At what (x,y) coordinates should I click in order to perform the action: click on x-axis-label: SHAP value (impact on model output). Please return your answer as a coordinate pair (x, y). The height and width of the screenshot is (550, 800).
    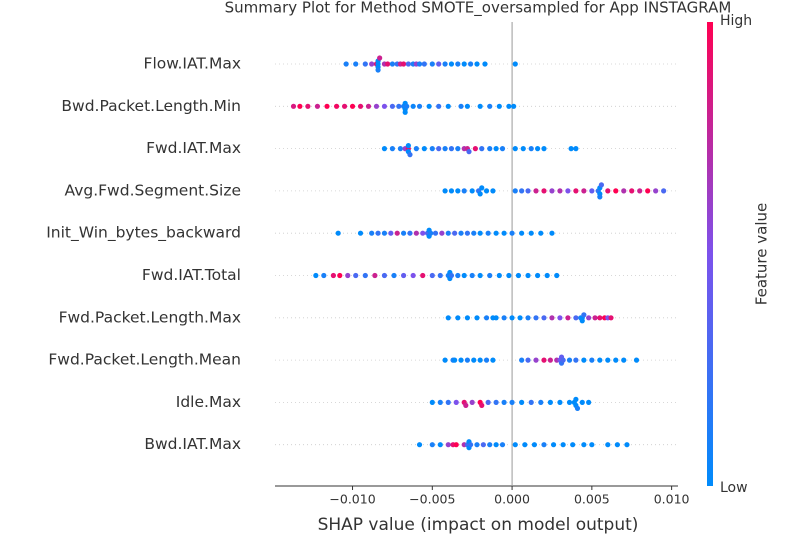
    Looking at the image, I should click on (478, 525).